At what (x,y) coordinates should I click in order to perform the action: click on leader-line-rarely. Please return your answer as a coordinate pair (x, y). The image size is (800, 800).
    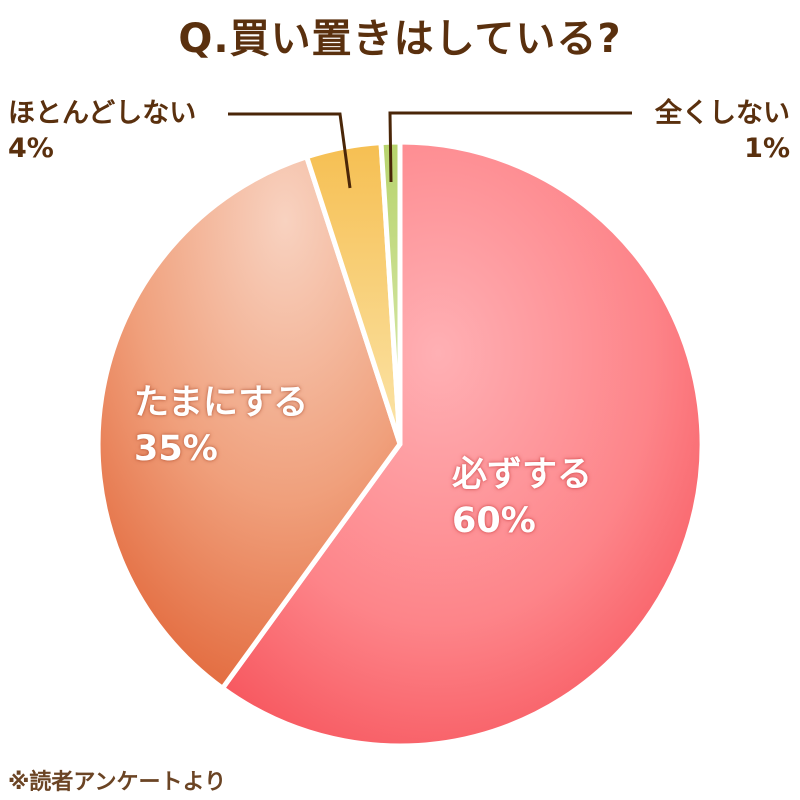
    Looking at the image, I should click on (290, 150).